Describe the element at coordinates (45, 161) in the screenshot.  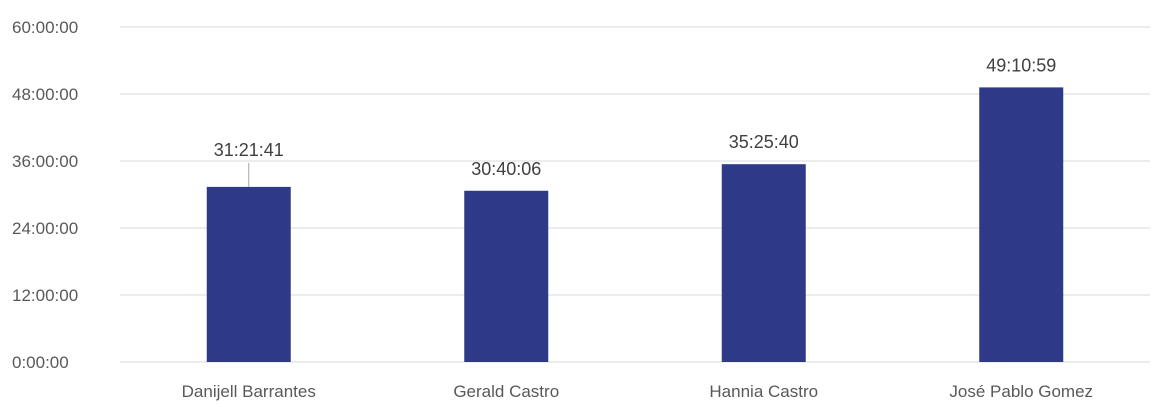
I see `y-tick-label: 36:00:00` at that location.